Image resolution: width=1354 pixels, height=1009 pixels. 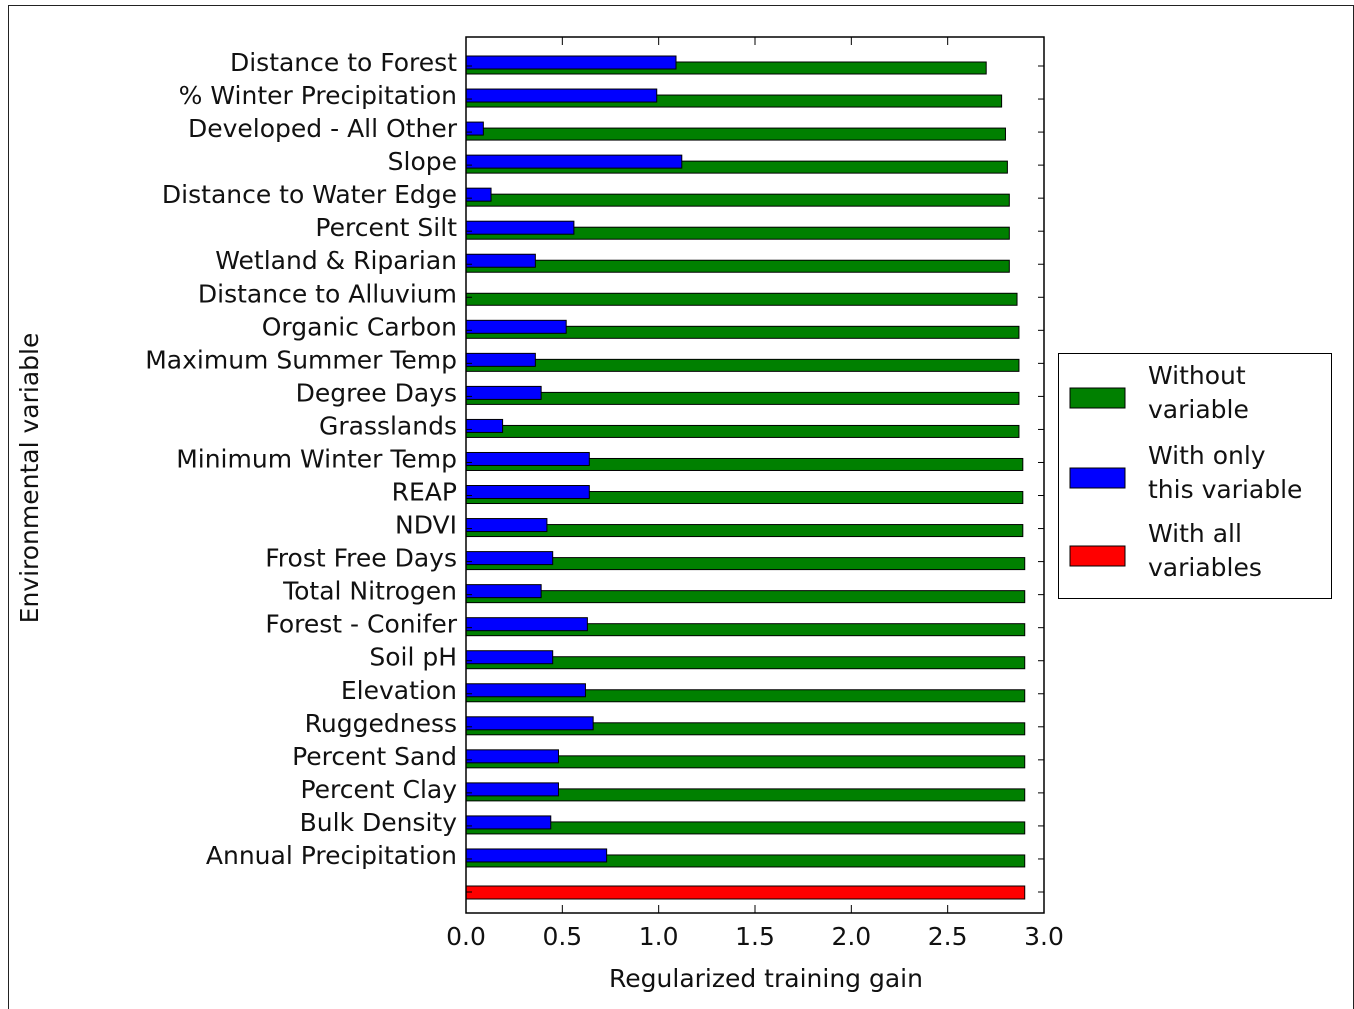 I want to click on y-tick-label: Organic Carbon, so click(x=359, y=326).